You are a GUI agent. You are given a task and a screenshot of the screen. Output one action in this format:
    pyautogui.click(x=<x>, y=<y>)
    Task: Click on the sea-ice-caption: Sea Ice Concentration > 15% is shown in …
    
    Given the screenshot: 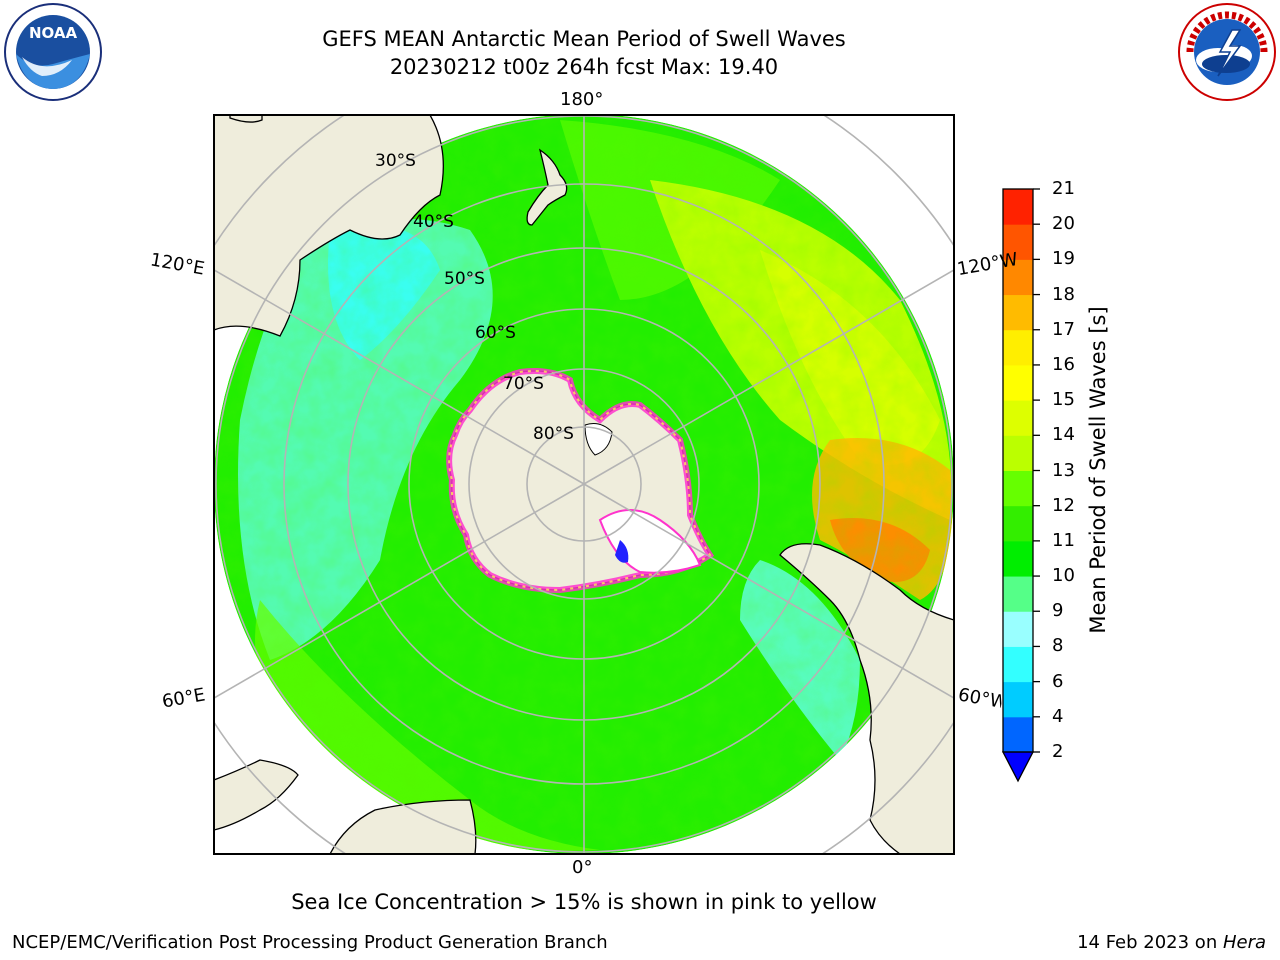 What is the action you would take?
    pyautogui.click(x=584, y=902)
    